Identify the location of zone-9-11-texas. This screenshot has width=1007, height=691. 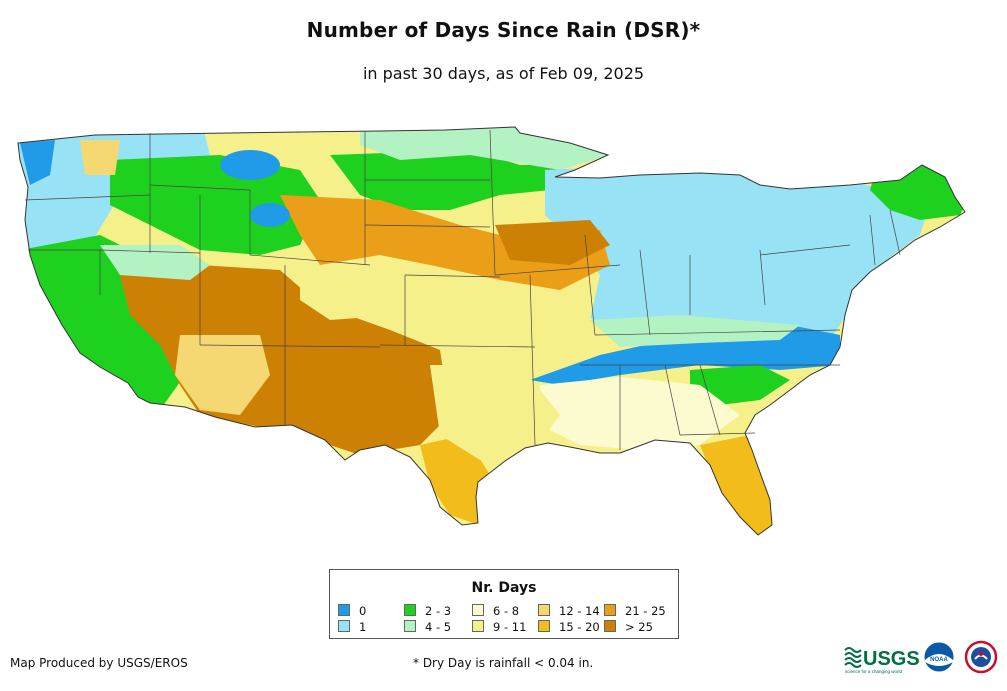
(495, 412).